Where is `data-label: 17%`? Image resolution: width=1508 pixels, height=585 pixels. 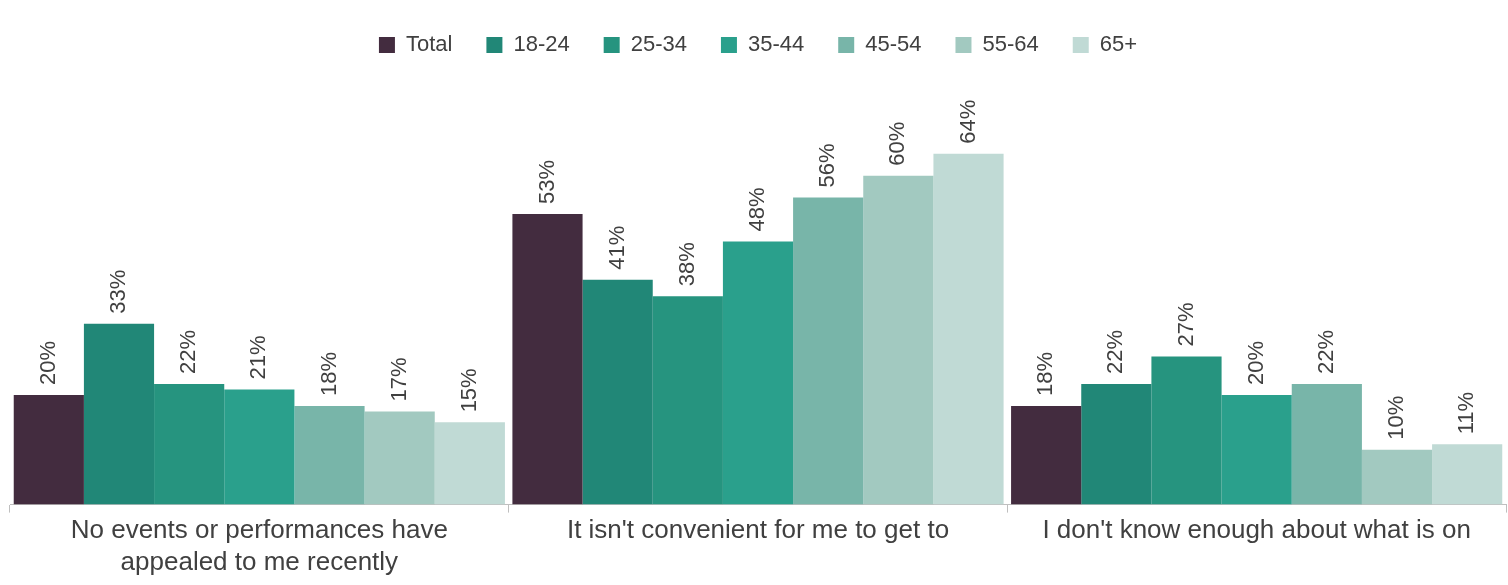 data-label: 17% is located at coordinates (398, 379).